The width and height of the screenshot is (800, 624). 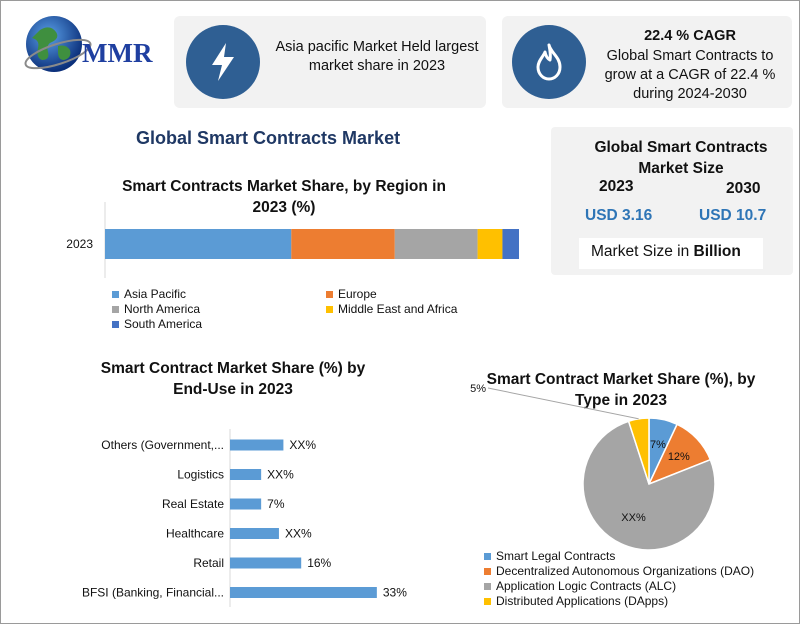 I want to click on region-legend-item: Middle East and Africa, so click(x=391, y=309).